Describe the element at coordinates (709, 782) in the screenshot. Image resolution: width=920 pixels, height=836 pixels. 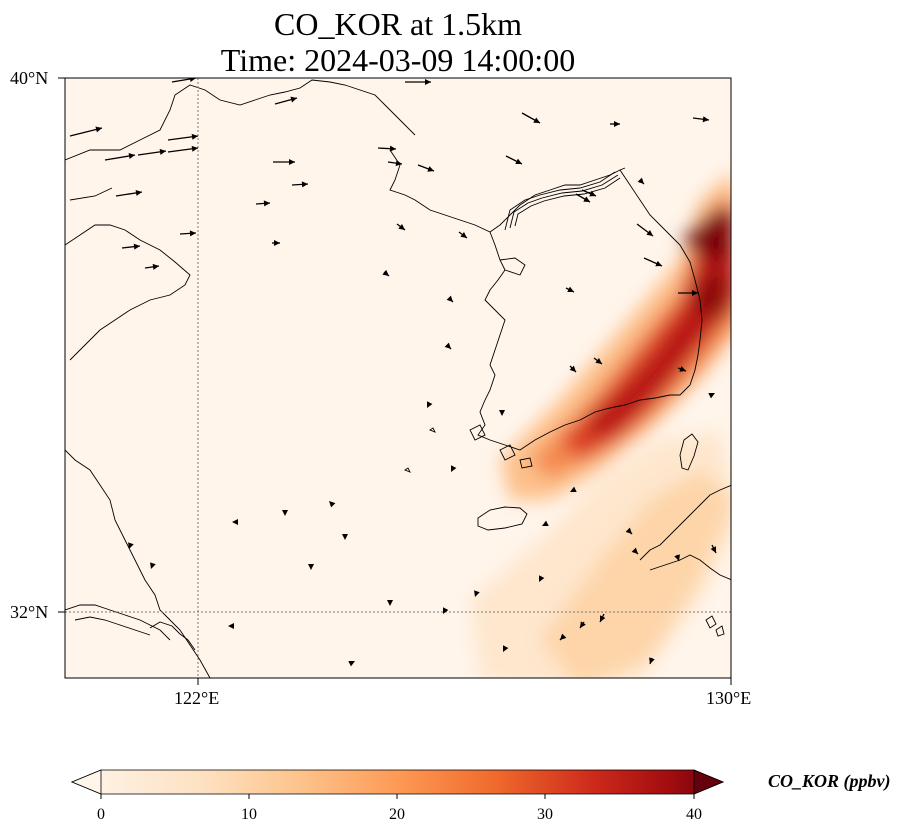
I see `colorbar-extend-max` at that location.